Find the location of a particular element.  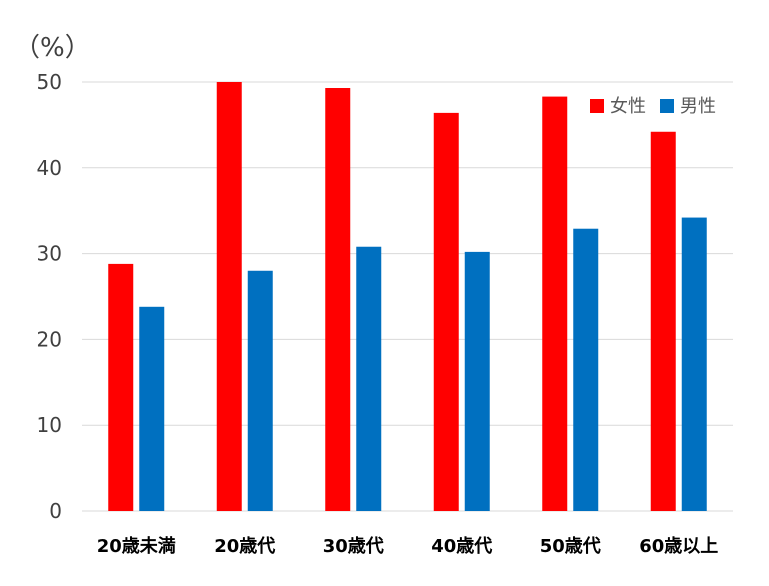

y-tick-label: 20 is located at coordinates (49, 339).